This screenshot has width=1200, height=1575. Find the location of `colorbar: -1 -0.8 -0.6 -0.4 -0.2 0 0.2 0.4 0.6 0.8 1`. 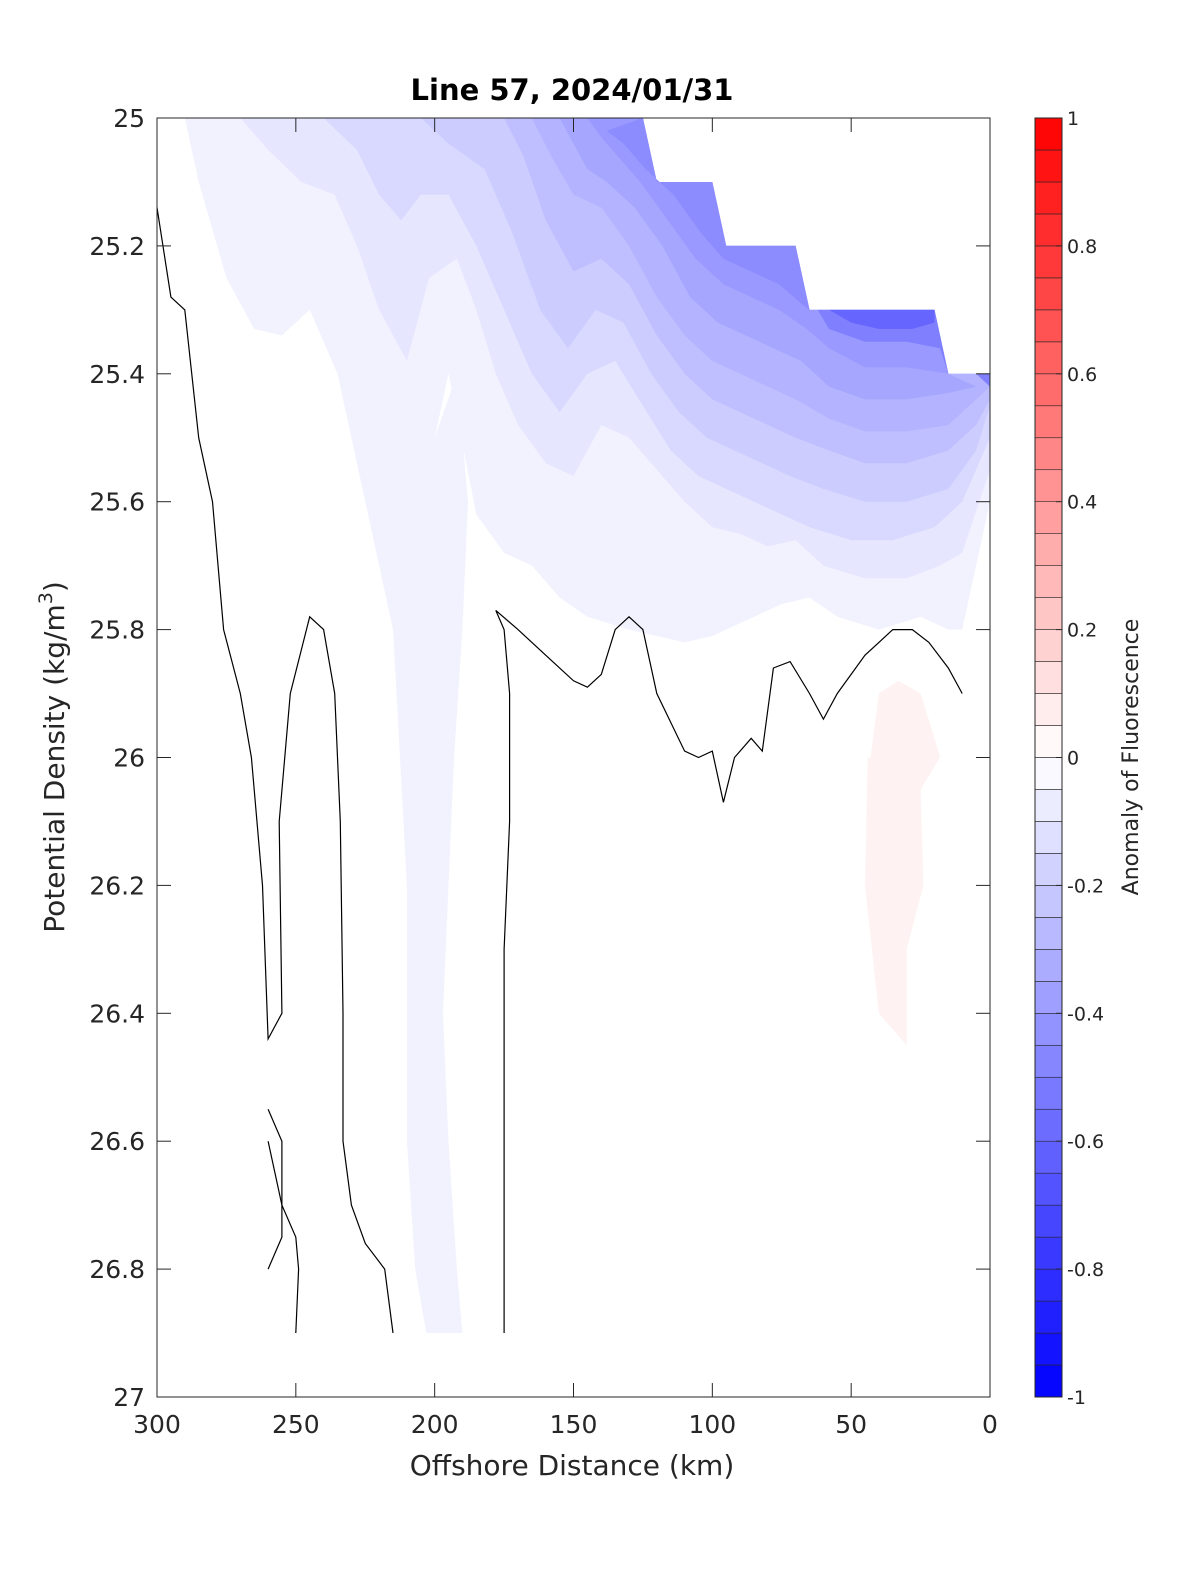

colorbar: -1 -0.8 -0.6 -0.4 -0.2 0 0.2 0.4 0.6 0.8 1 is located at coordinates (1069, 758).